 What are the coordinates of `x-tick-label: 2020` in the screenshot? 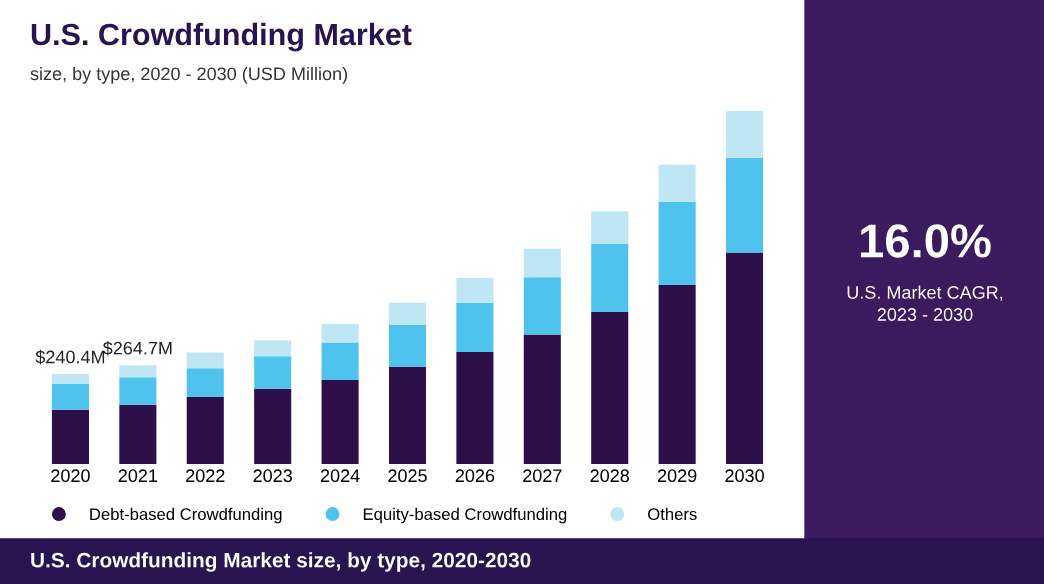 It's located at (70, 476).